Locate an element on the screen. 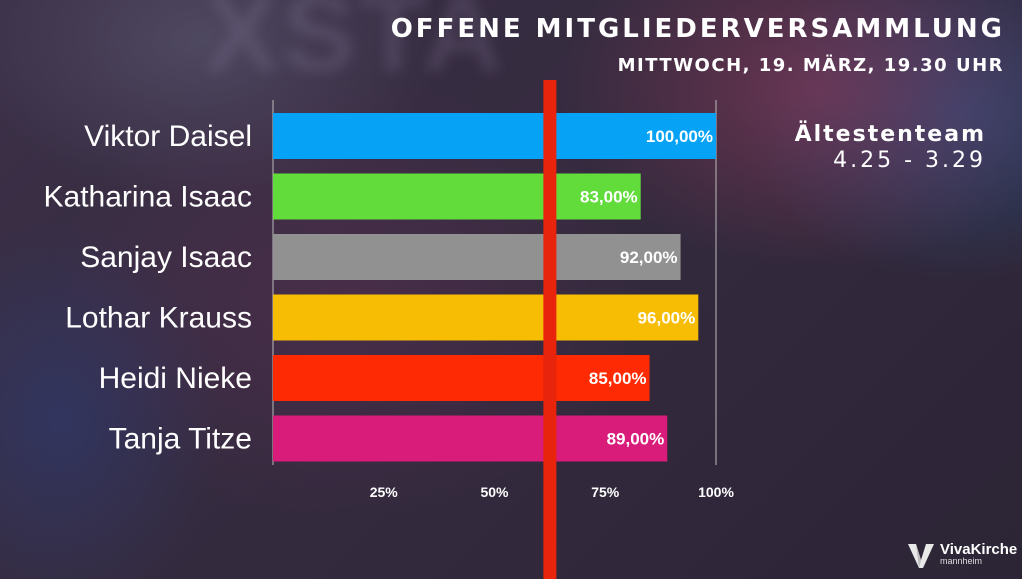 This screenshot has height=579, width=1022. threshold-line is located at coordinates (550, 329).